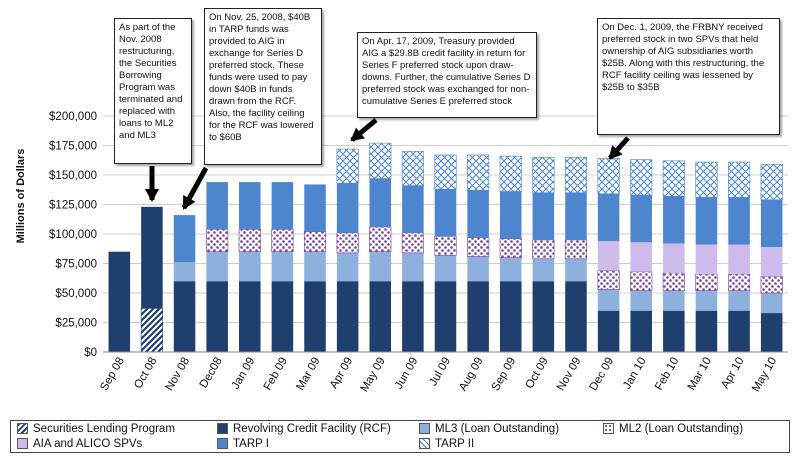 The image size is (800, 457). I want to click on callout-arrows, so click(387, 164).